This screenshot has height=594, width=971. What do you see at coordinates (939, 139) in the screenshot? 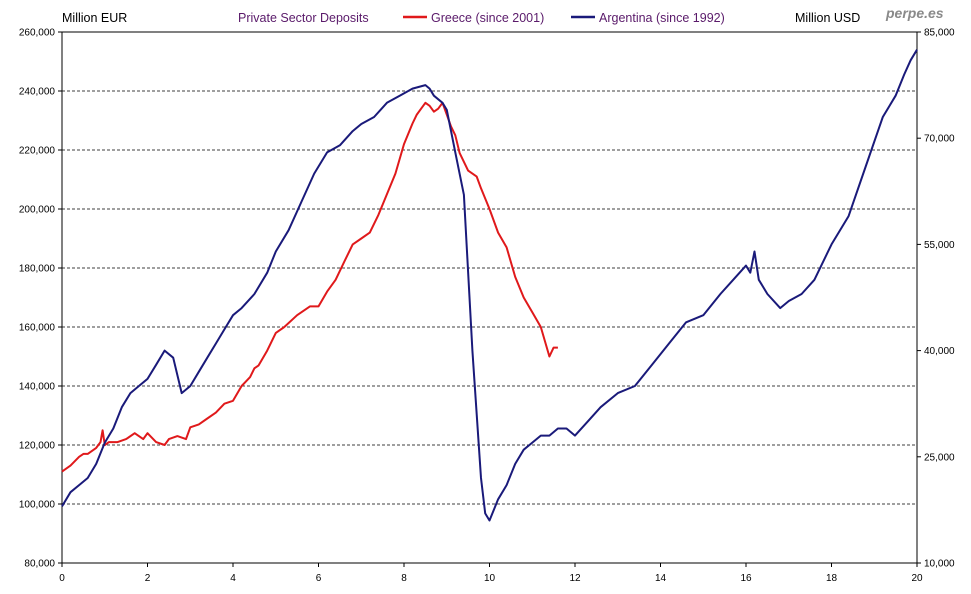
I see `right-tick-label: 70,000` at bounding box center [939, 139].